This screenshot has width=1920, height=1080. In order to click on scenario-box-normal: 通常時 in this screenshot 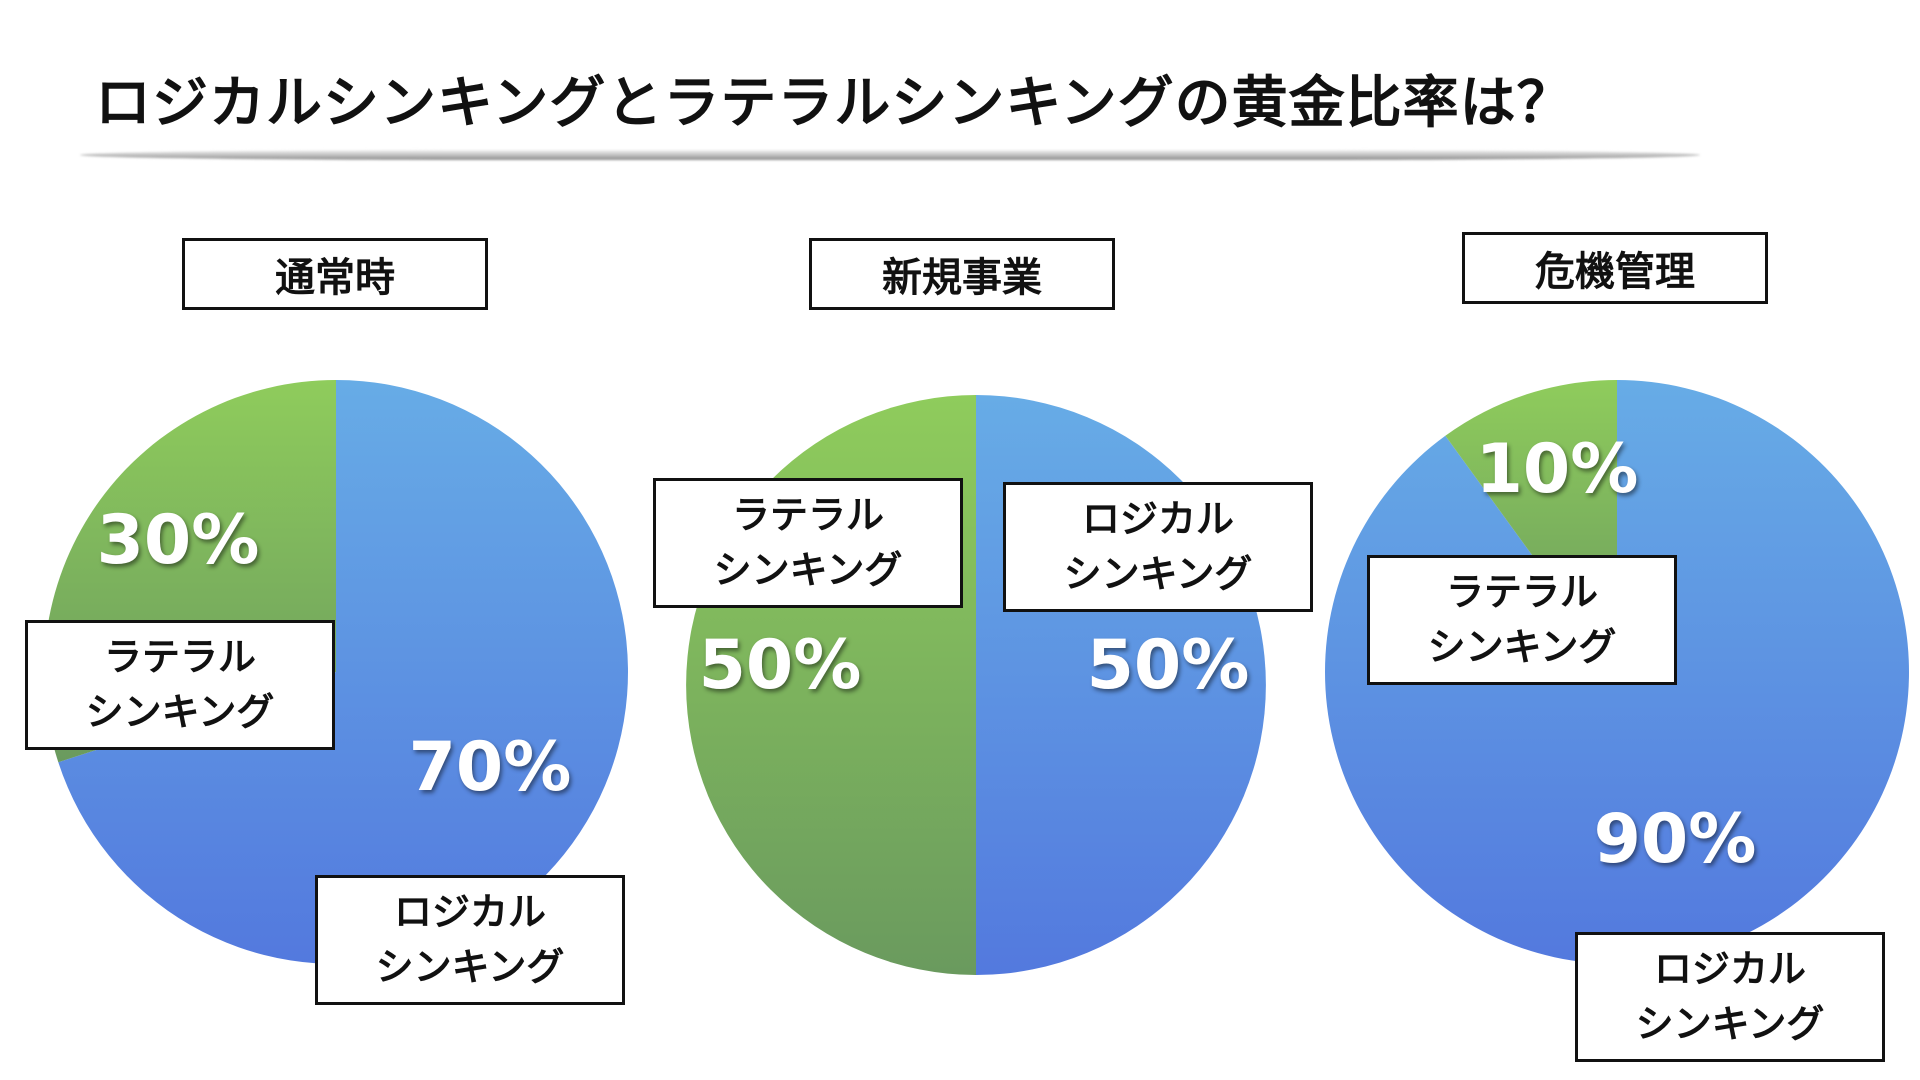, I will do `click(335, 274)`.